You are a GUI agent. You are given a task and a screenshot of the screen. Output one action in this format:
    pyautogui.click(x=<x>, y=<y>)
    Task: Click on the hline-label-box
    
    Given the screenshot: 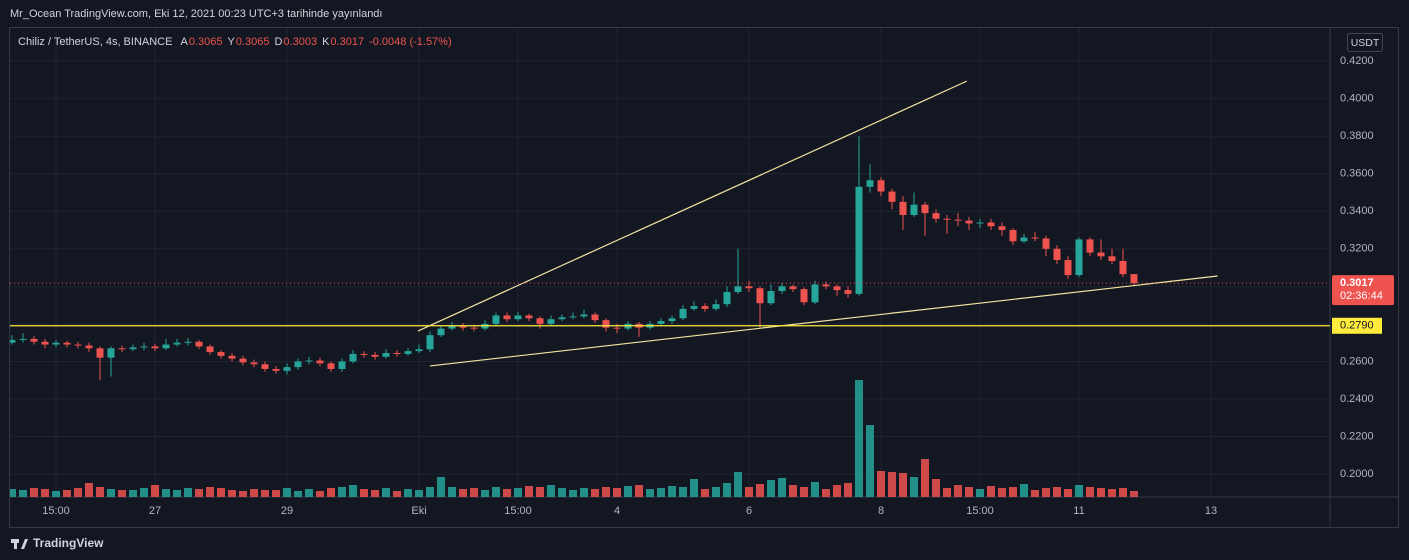 What is the action you would take?
    pyautogui.click(x=1357, y=325)
    